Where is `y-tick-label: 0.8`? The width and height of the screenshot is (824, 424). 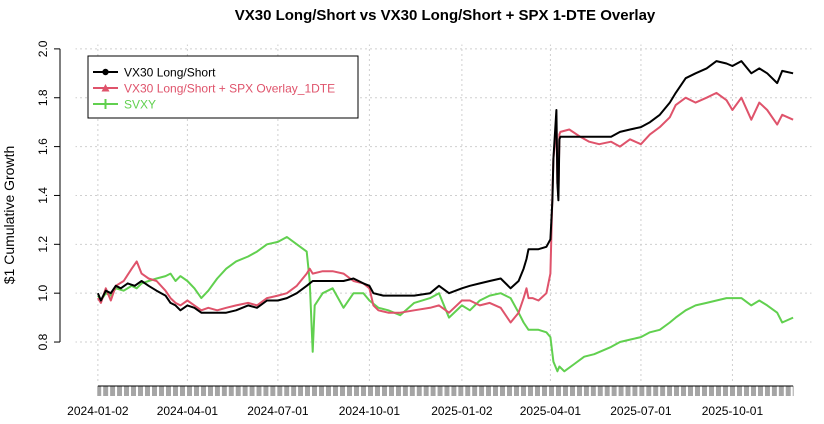
y-tick-label: 0.8 is located at coordinates (43, 341).